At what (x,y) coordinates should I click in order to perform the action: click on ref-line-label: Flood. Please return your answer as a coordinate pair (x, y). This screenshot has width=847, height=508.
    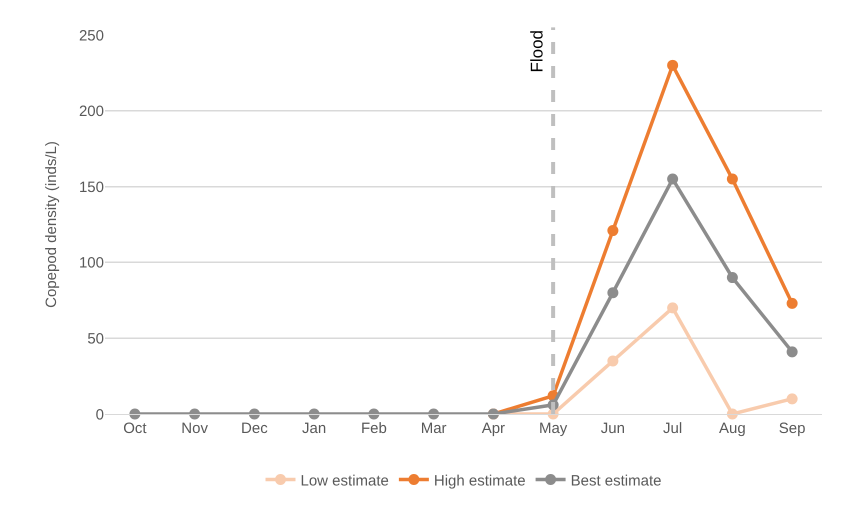
    Looking at the image, I should click on (537, 51).